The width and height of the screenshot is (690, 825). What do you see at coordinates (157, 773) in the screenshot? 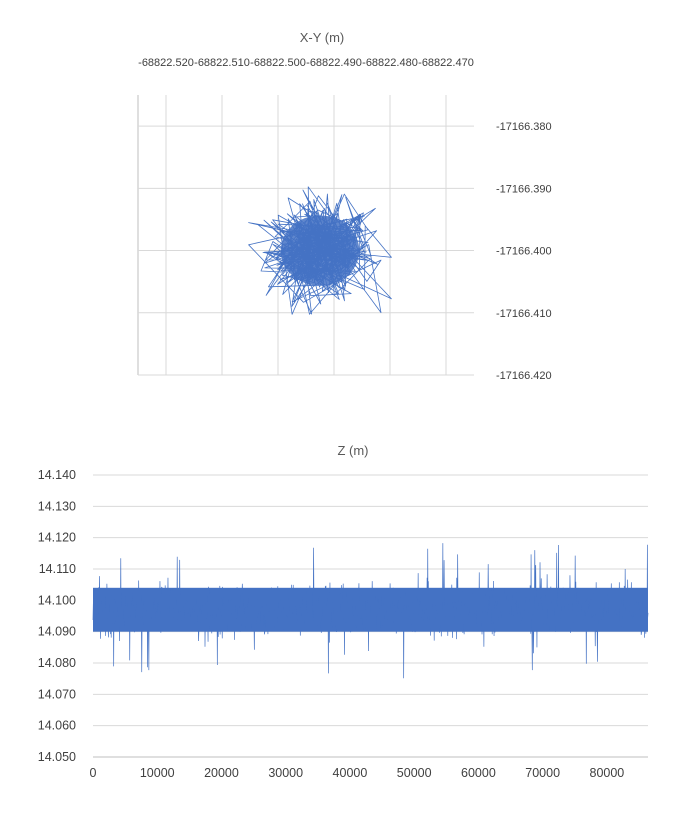
I see `z-x-tick-label: 10000` at bounding box center [157, 773].